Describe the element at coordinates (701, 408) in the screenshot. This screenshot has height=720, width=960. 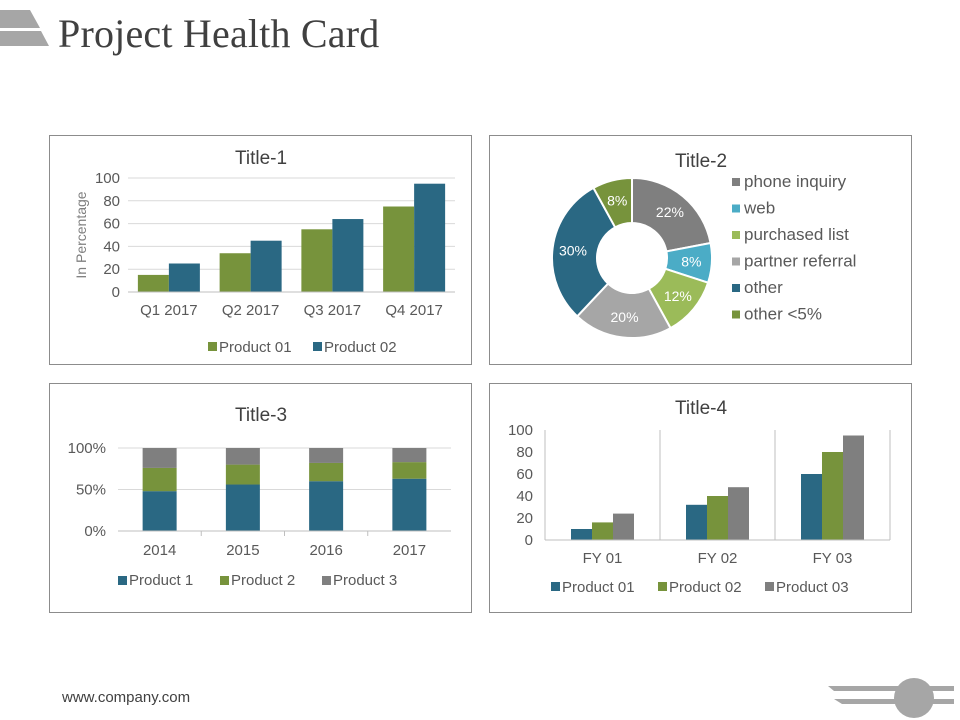
I see `chart-4-title: Title-4` at that location.